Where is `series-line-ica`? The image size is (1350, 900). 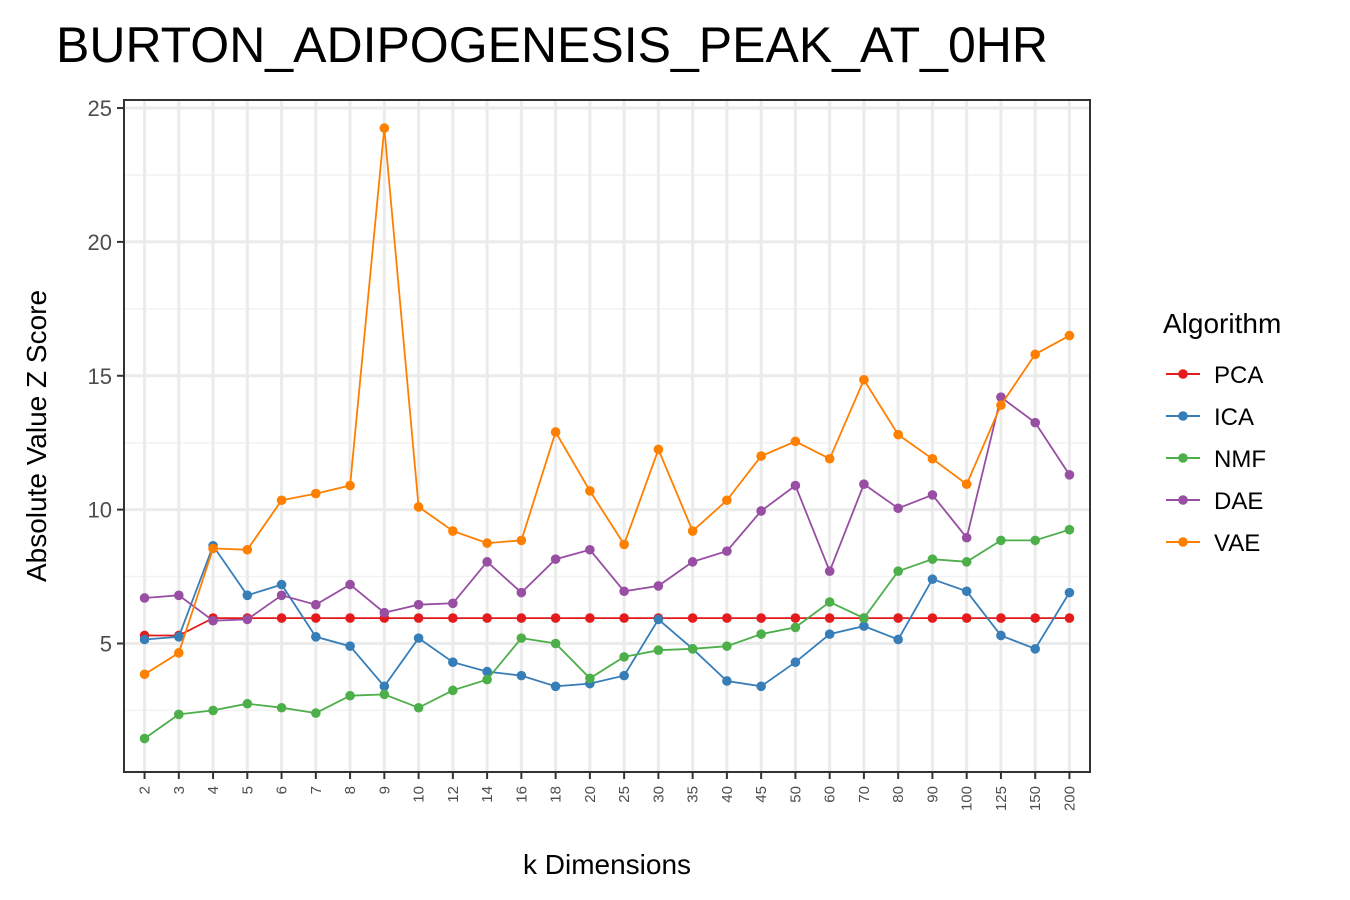 series-line-ica is located at coordinates (607, 615).